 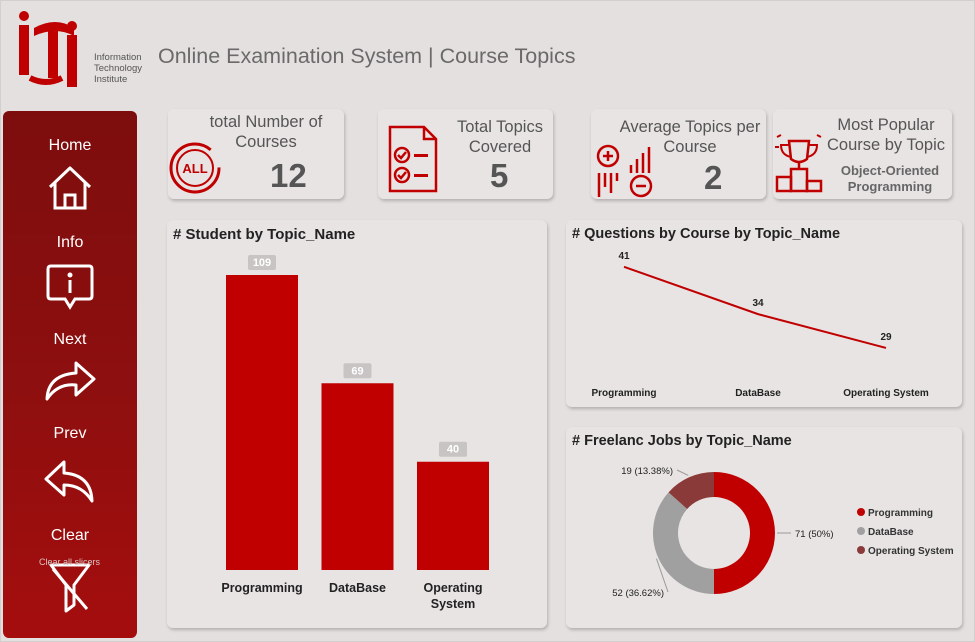 What do you see at coordinates (70, 433) in the screenshot?
I see `nav-prev-label: Prev` at bounding box center [70, 433].